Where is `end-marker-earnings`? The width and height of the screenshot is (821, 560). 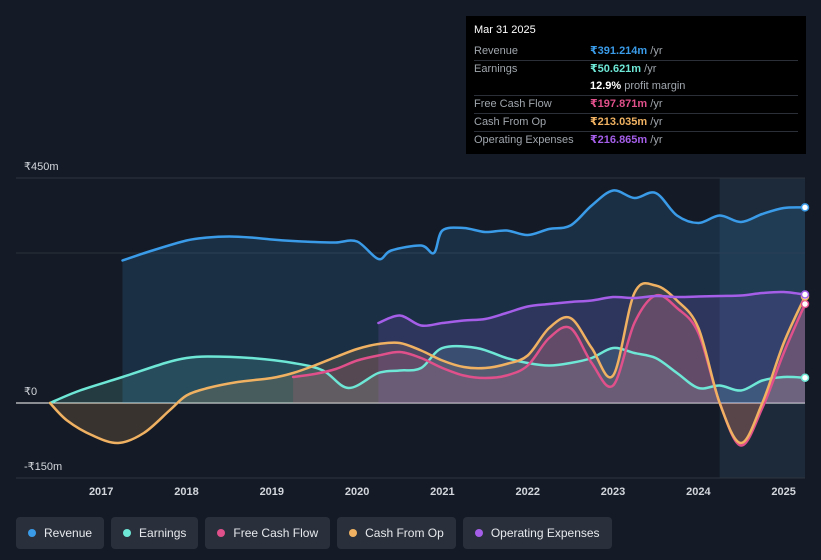 end-marker-earnings is located at coordinates (805, 377).